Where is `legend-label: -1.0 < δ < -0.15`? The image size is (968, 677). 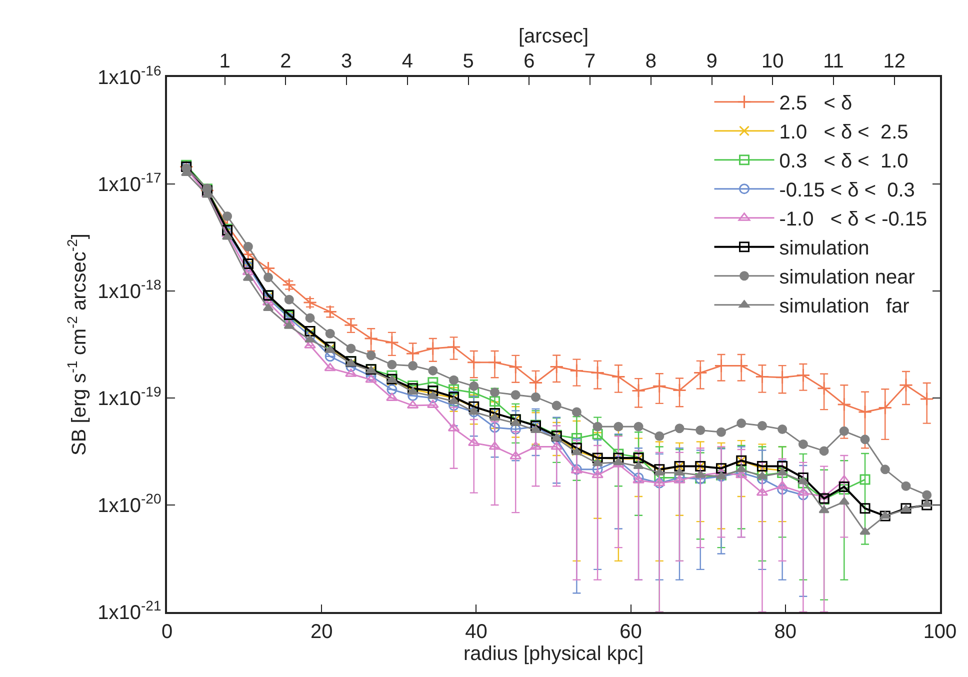 legend-label: -1.0 < δ < -0.15 is located at coordinates (853, 219).